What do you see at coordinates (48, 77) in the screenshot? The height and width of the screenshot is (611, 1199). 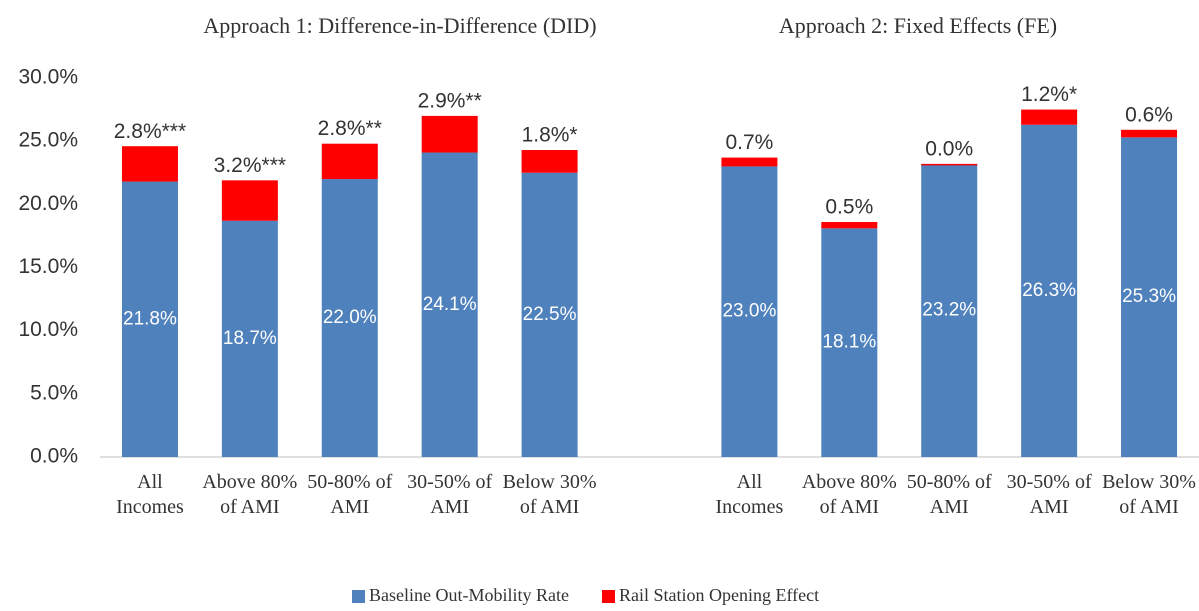 I see `y-tick-label: 30.0%` at bounding box center [48, 77].